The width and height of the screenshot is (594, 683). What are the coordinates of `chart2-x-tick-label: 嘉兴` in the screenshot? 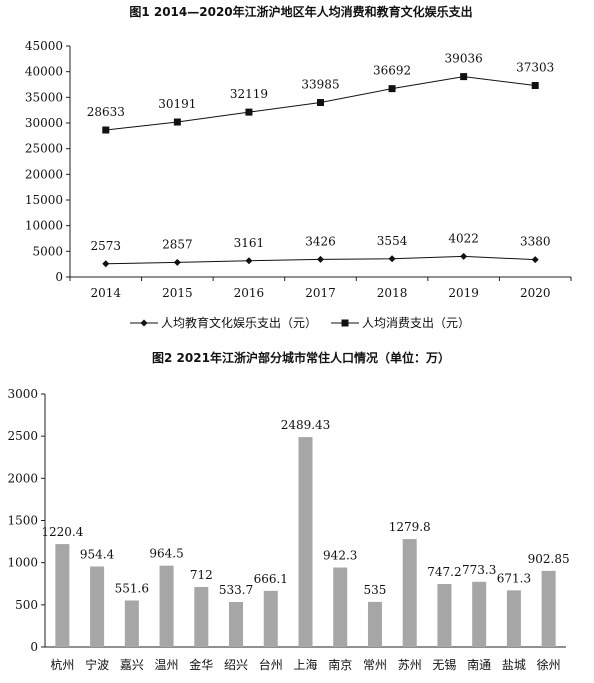 It's located at (132, 665).